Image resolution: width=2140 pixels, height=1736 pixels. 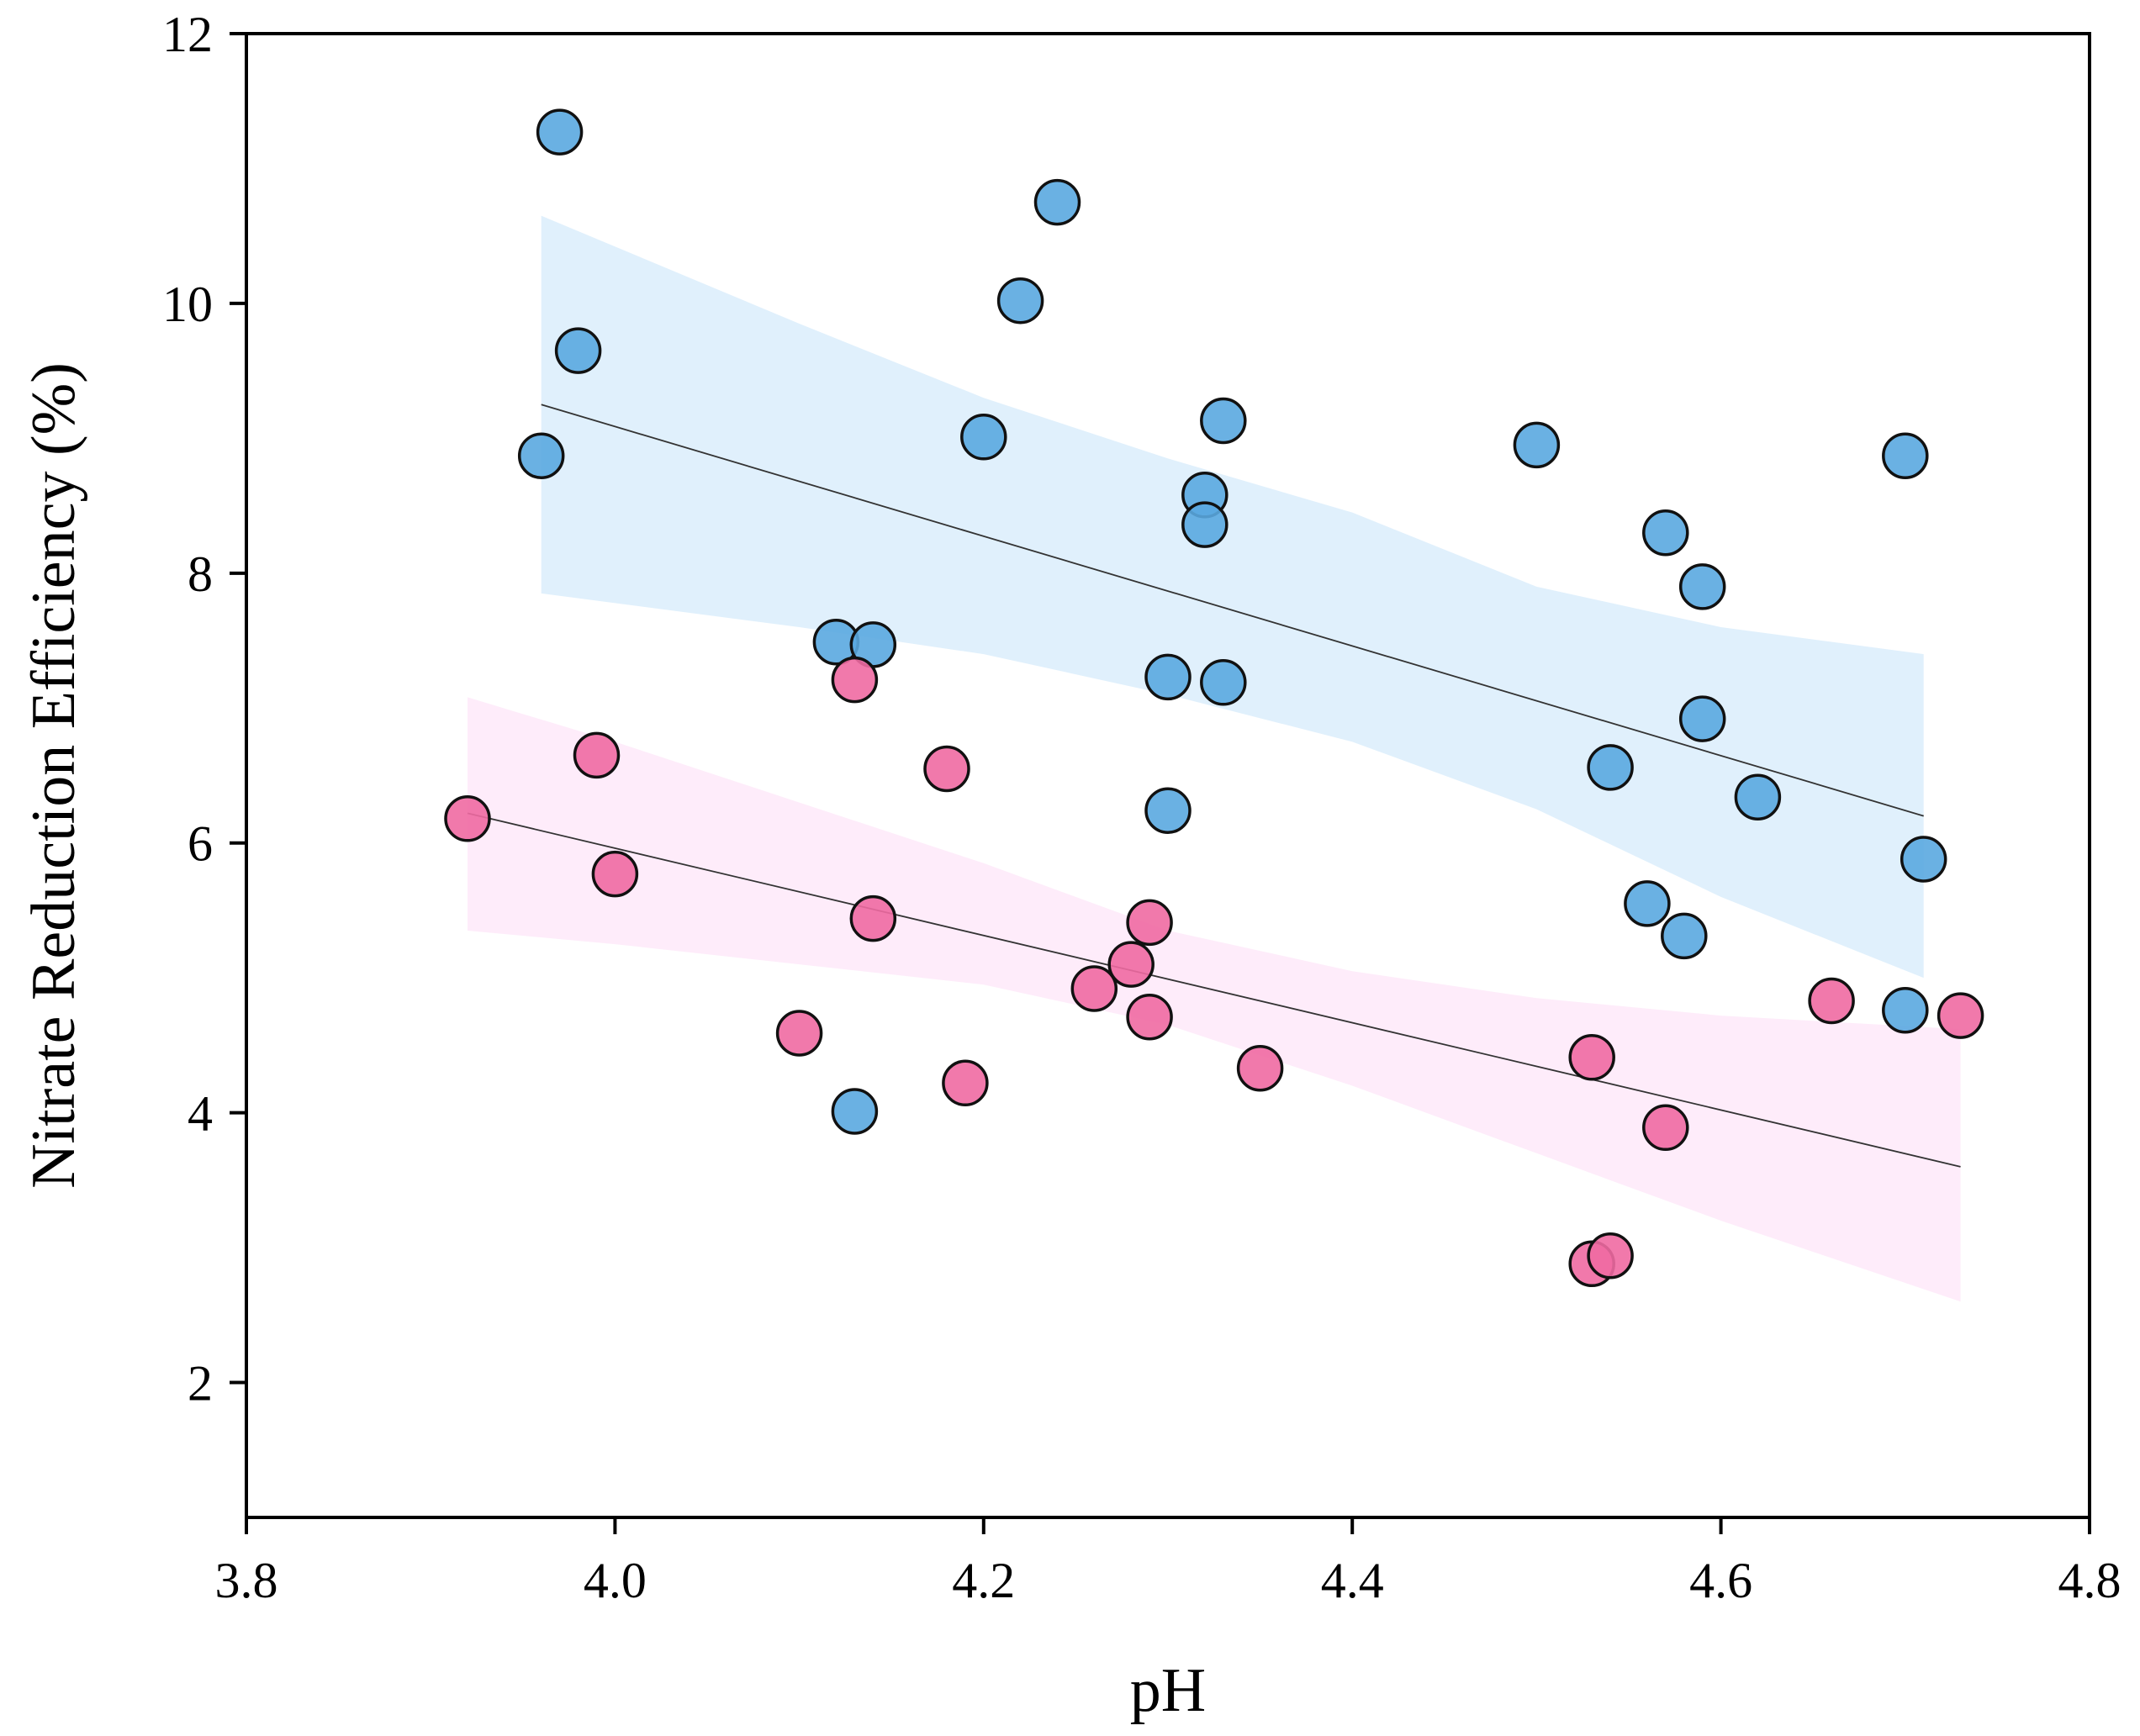 I want to click on x-tick-label: 4.0, so click(x=615, y=1580).